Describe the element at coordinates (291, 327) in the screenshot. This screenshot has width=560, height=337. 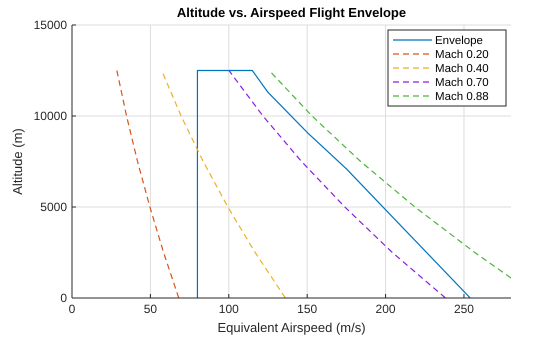
I see `x-axis-title: Equivalent Airspeed (m/s)` at that location.